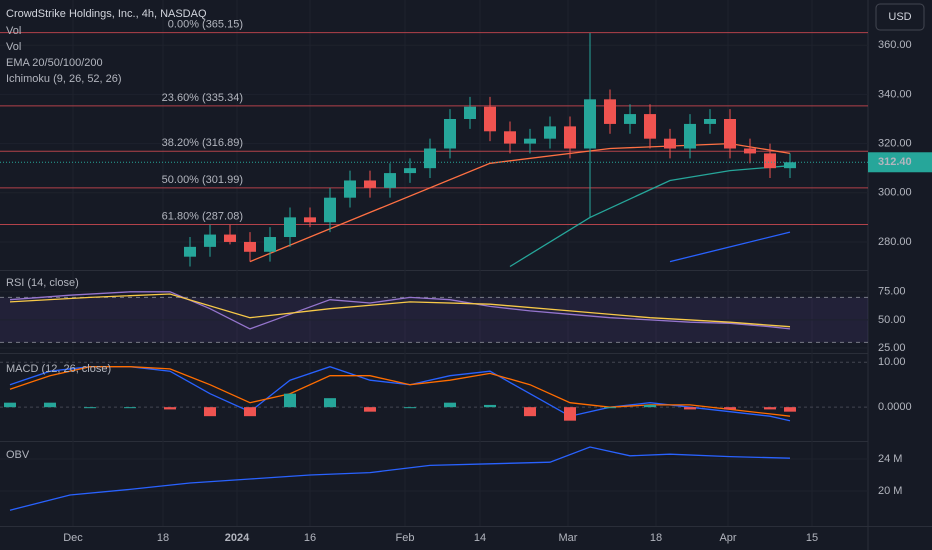 This screenshot has height=550, width=932. What do you see at coordinates (895, 242) in the screenshot?
I see `y-tick-label: 280.00` at bounding box center [895, 242].